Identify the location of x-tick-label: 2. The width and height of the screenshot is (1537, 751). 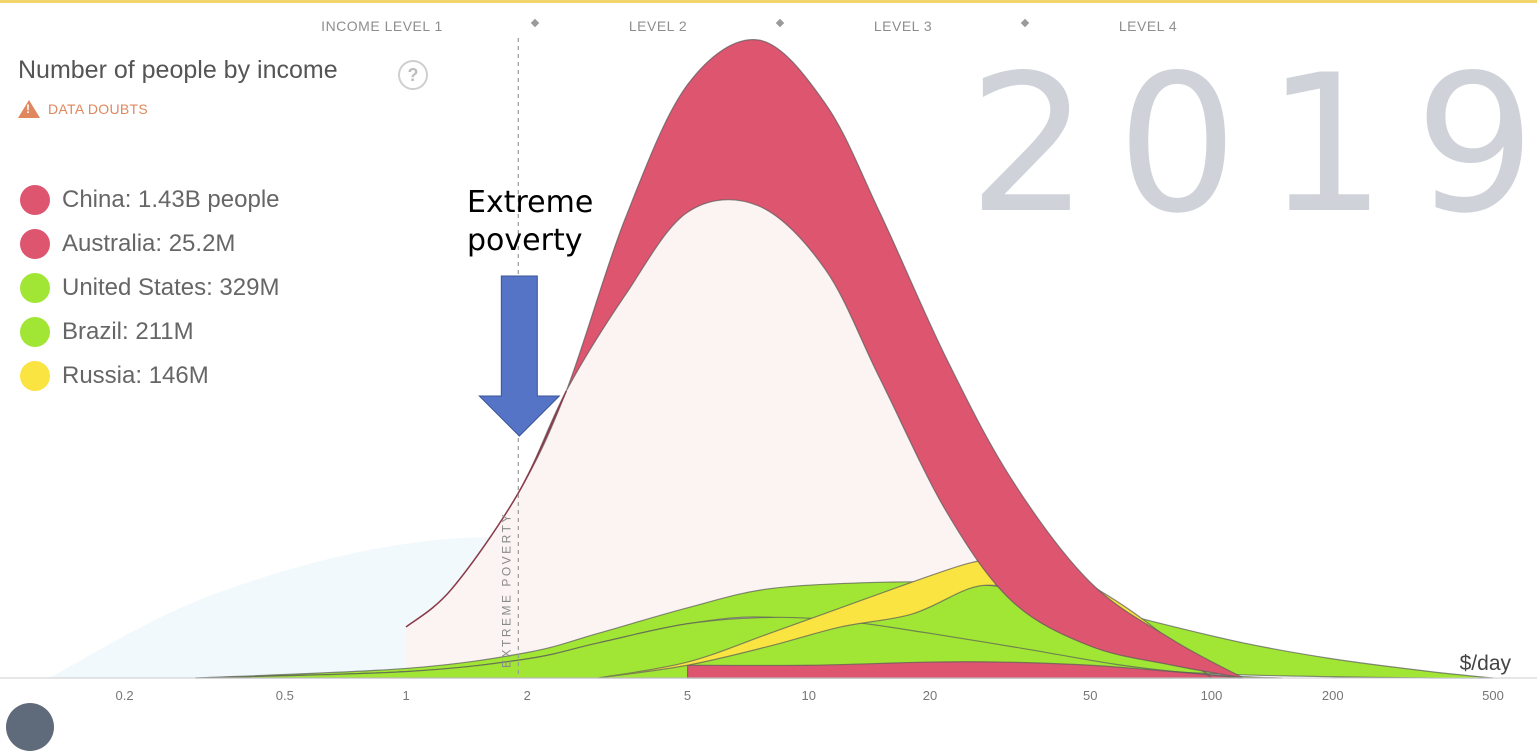
(527, 695).